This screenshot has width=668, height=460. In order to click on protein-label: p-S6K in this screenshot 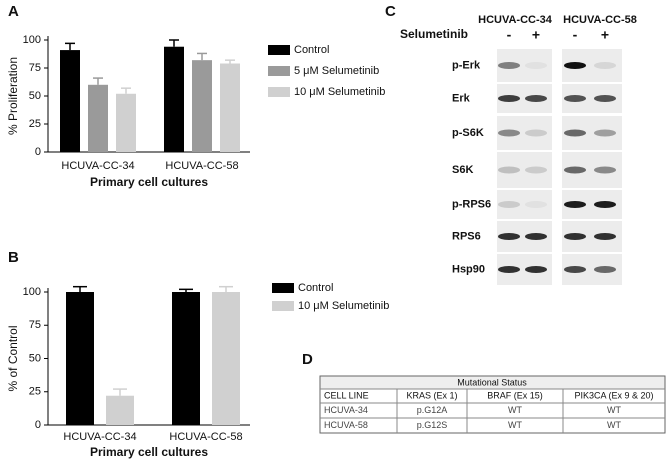, I will do `click(468, 133)`.